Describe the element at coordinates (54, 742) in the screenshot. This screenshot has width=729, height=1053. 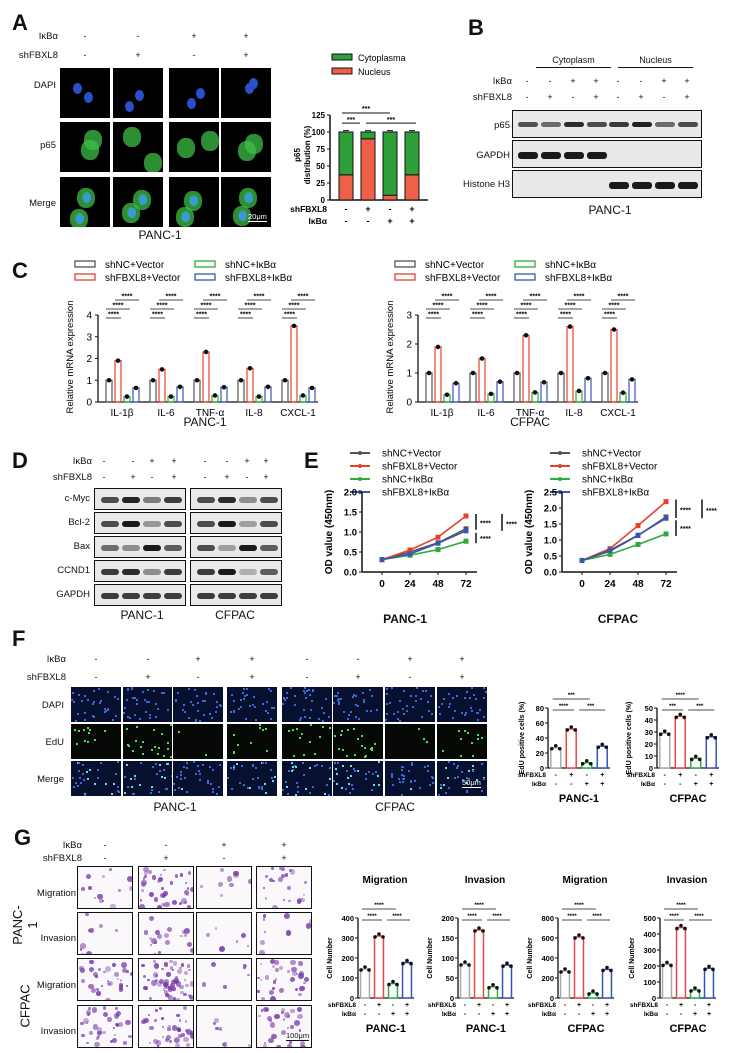
I see `row-label-edu: EdU` at that location.